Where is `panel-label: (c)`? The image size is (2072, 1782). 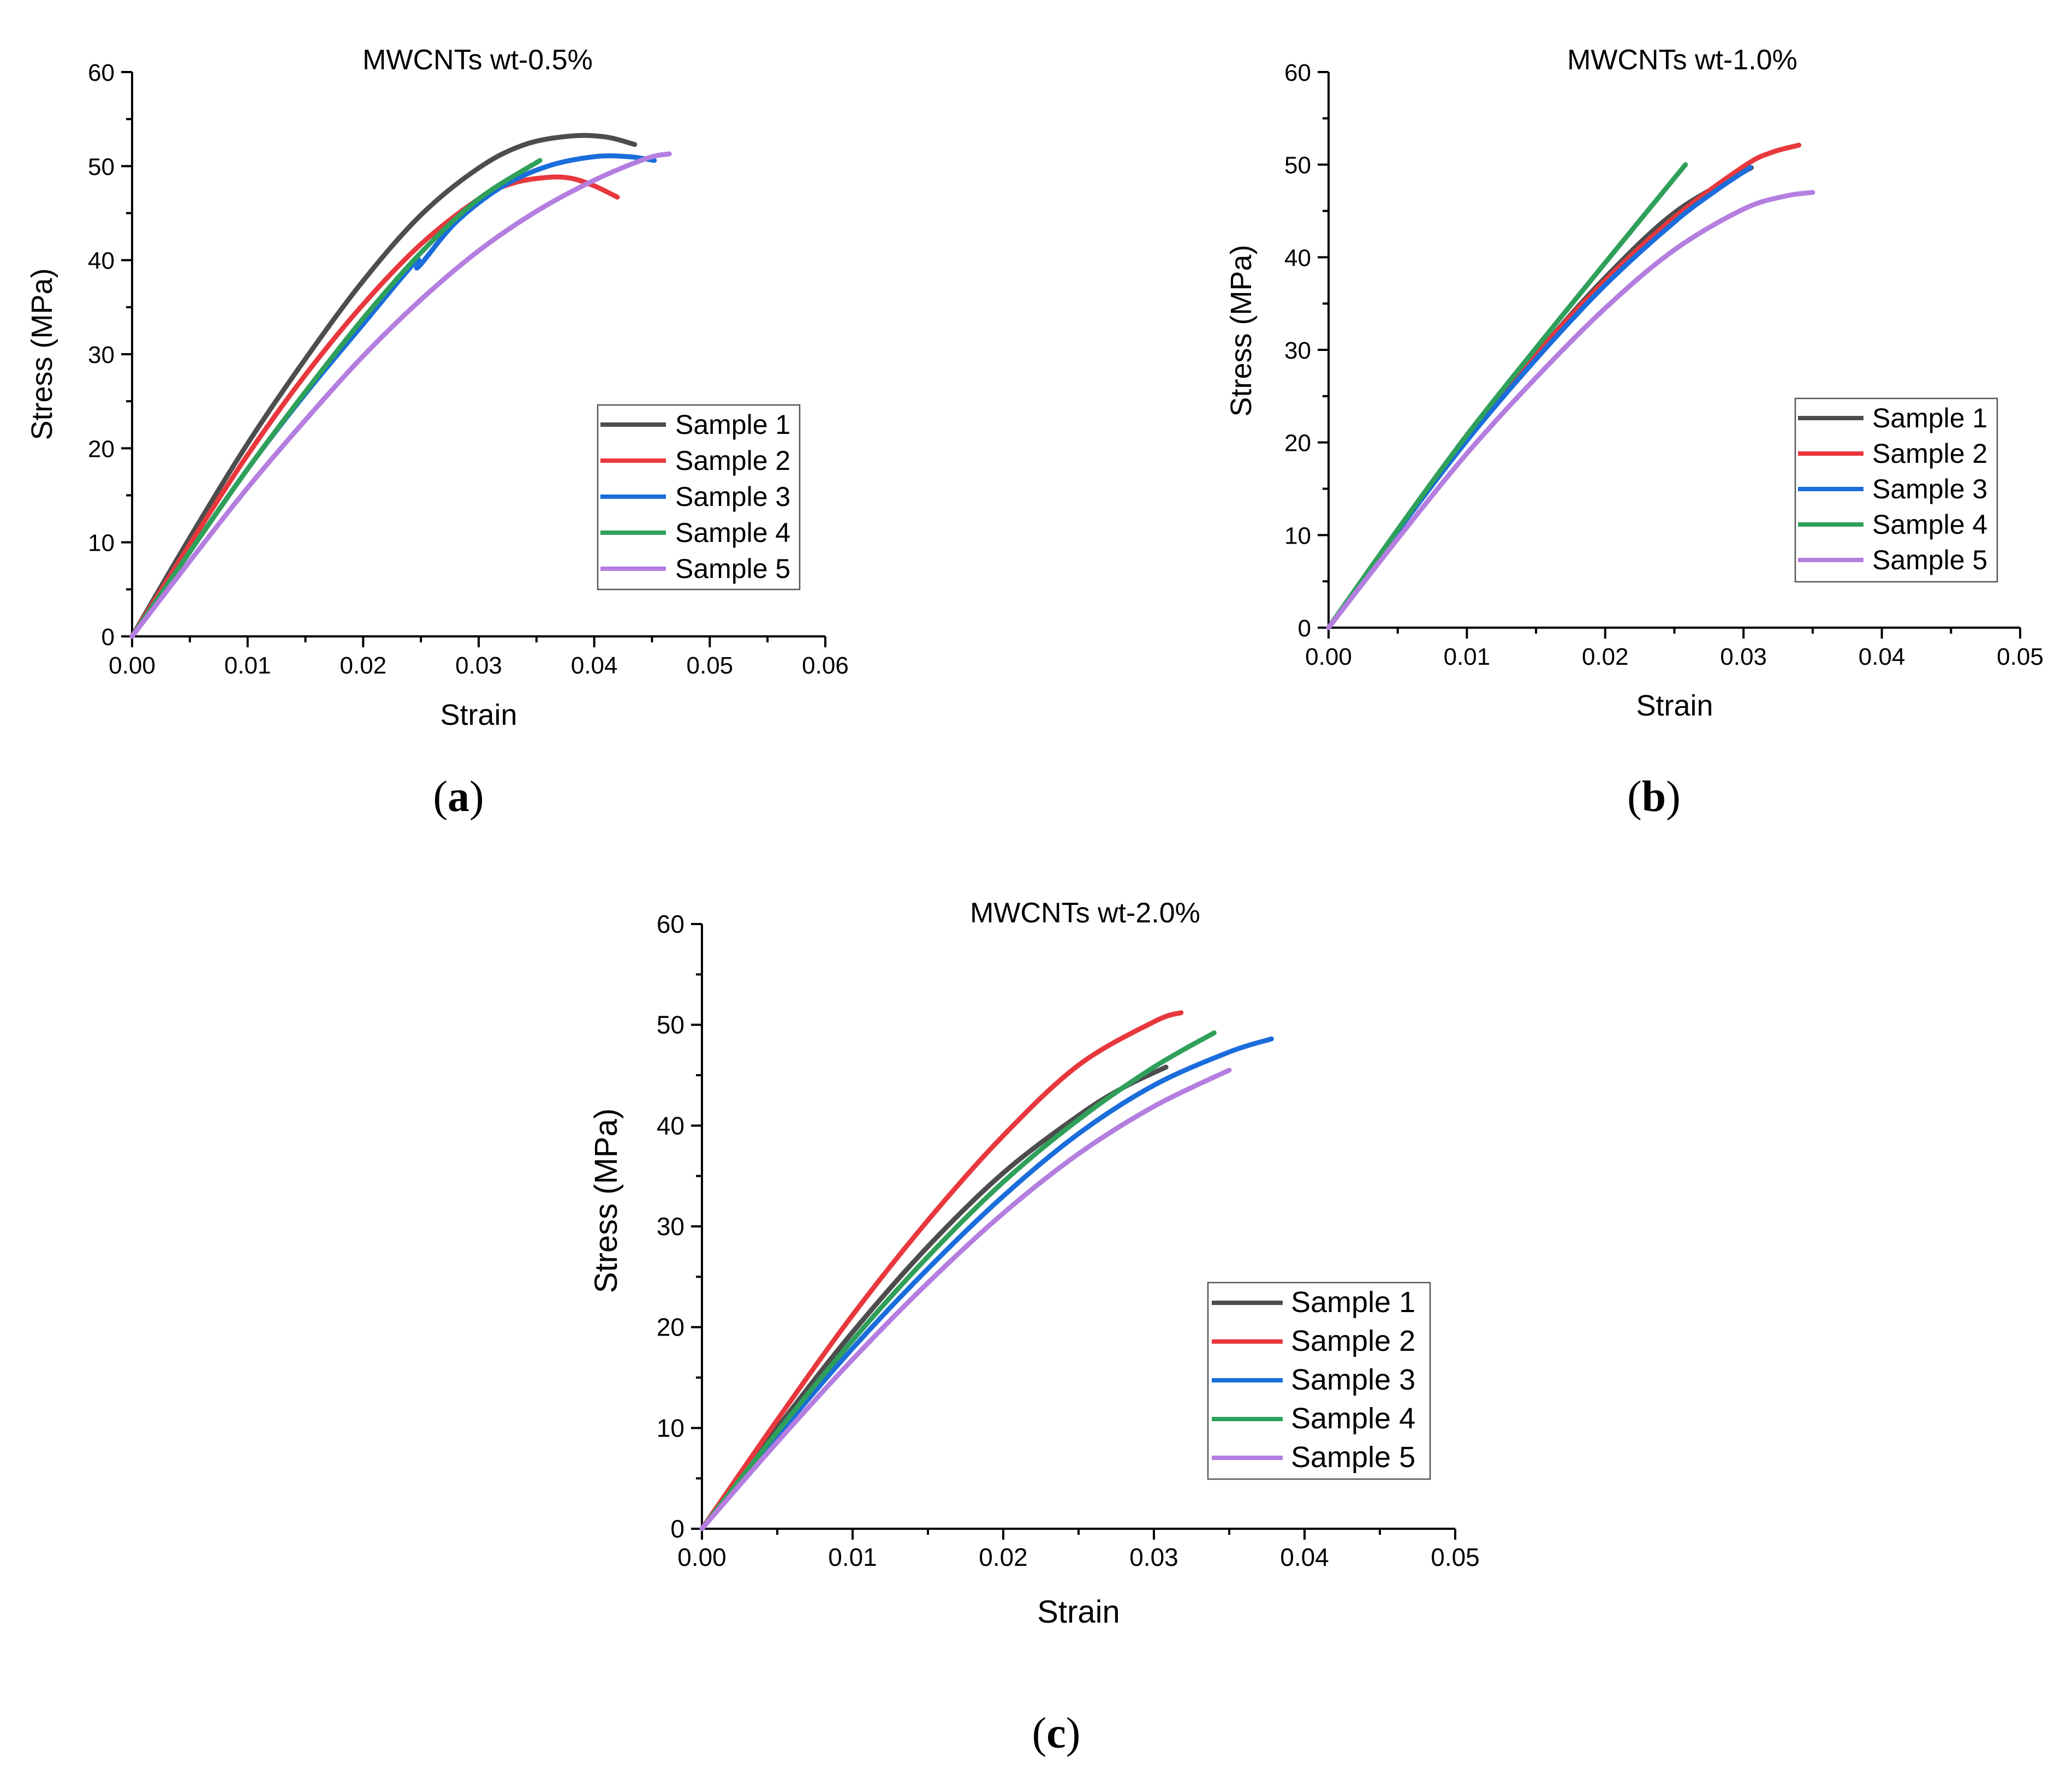
panel-label: (c) is located at coordinates (1056, 1733).